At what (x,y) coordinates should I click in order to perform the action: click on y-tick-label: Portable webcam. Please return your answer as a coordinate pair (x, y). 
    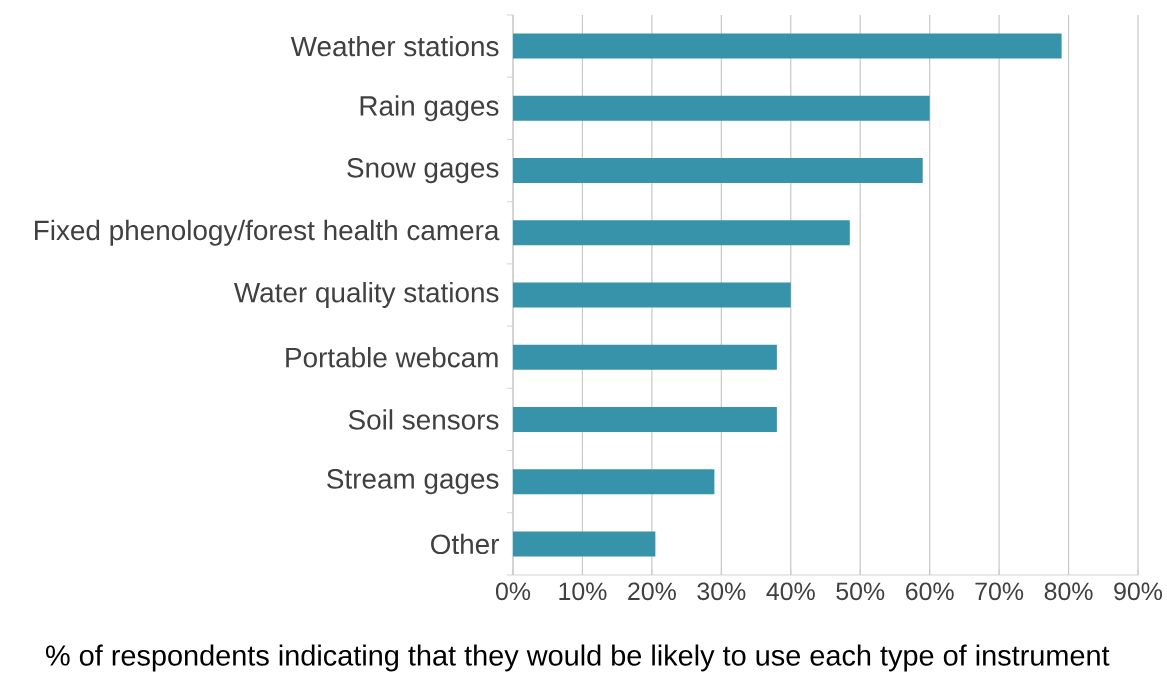
    Looking at the image, I should click on (392, 357).